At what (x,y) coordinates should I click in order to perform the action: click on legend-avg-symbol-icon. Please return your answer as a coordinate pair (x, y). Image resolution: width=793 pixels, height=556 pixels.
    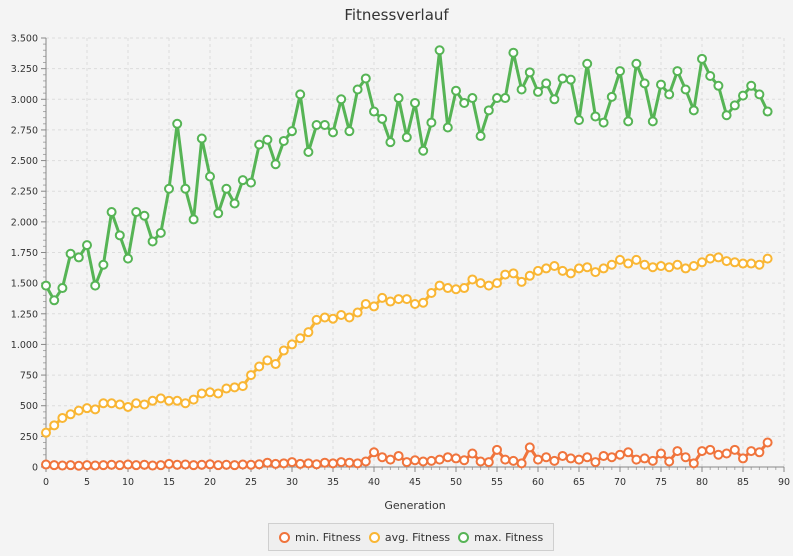
    Looking at the image, I should click on (374, 537).